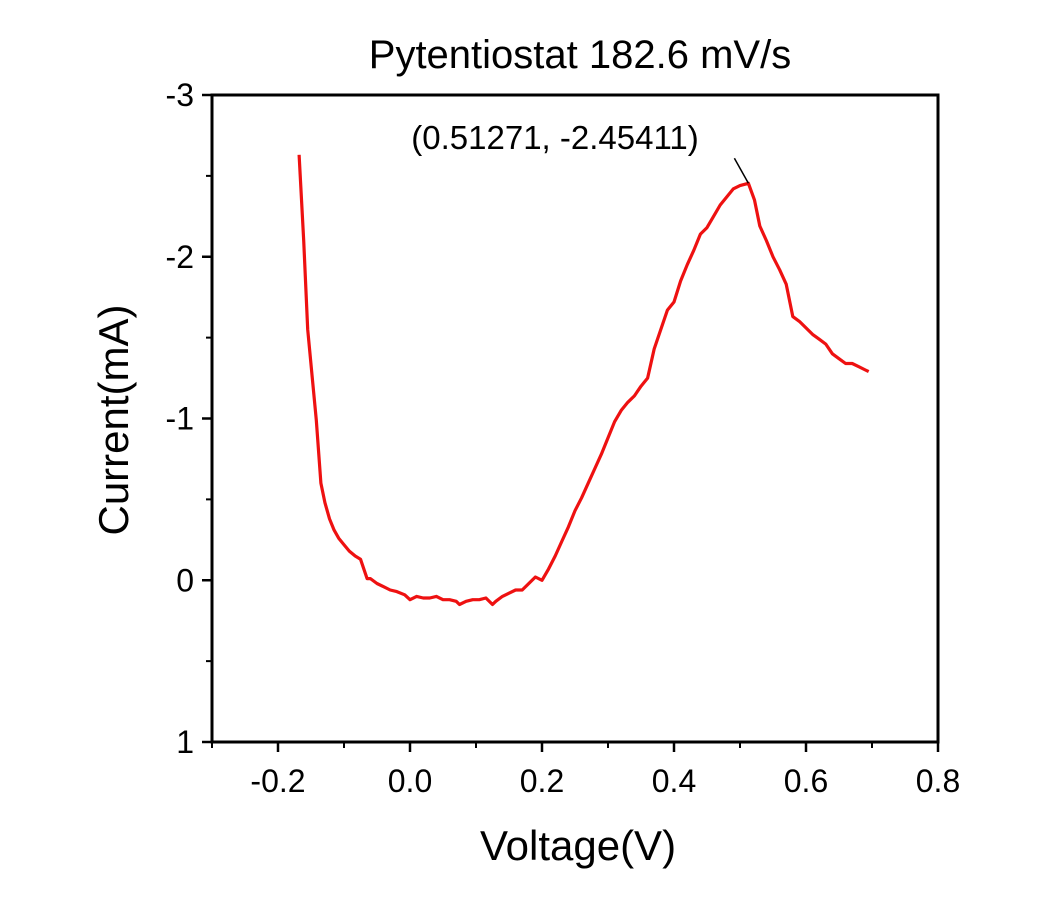 The height and width of the screenshot is (900, 1050). Describe the element at coordinates (185, 742) in the screenshot. I see `y-tick-label: 1` at that location.